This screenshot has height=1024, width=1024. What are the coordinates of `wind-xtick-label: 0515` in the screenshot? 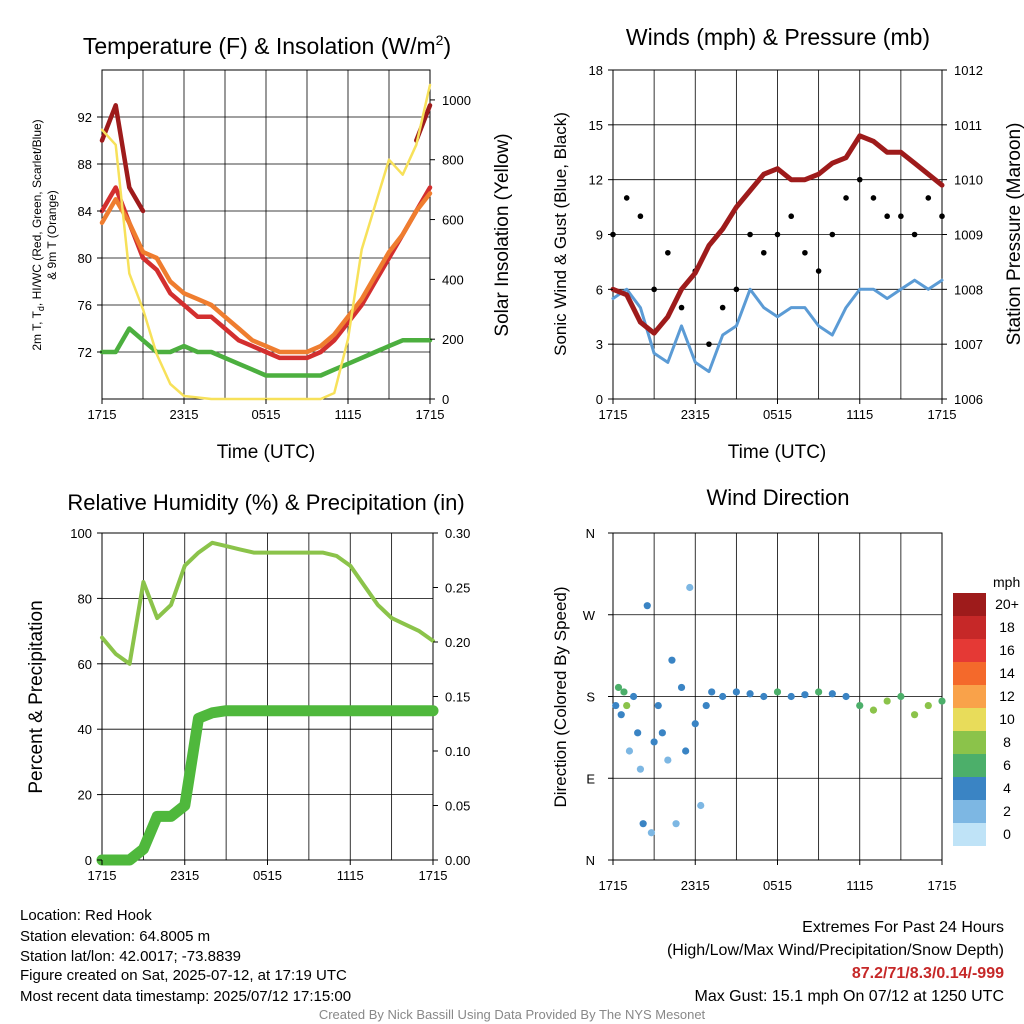 It's located at (777, 414).